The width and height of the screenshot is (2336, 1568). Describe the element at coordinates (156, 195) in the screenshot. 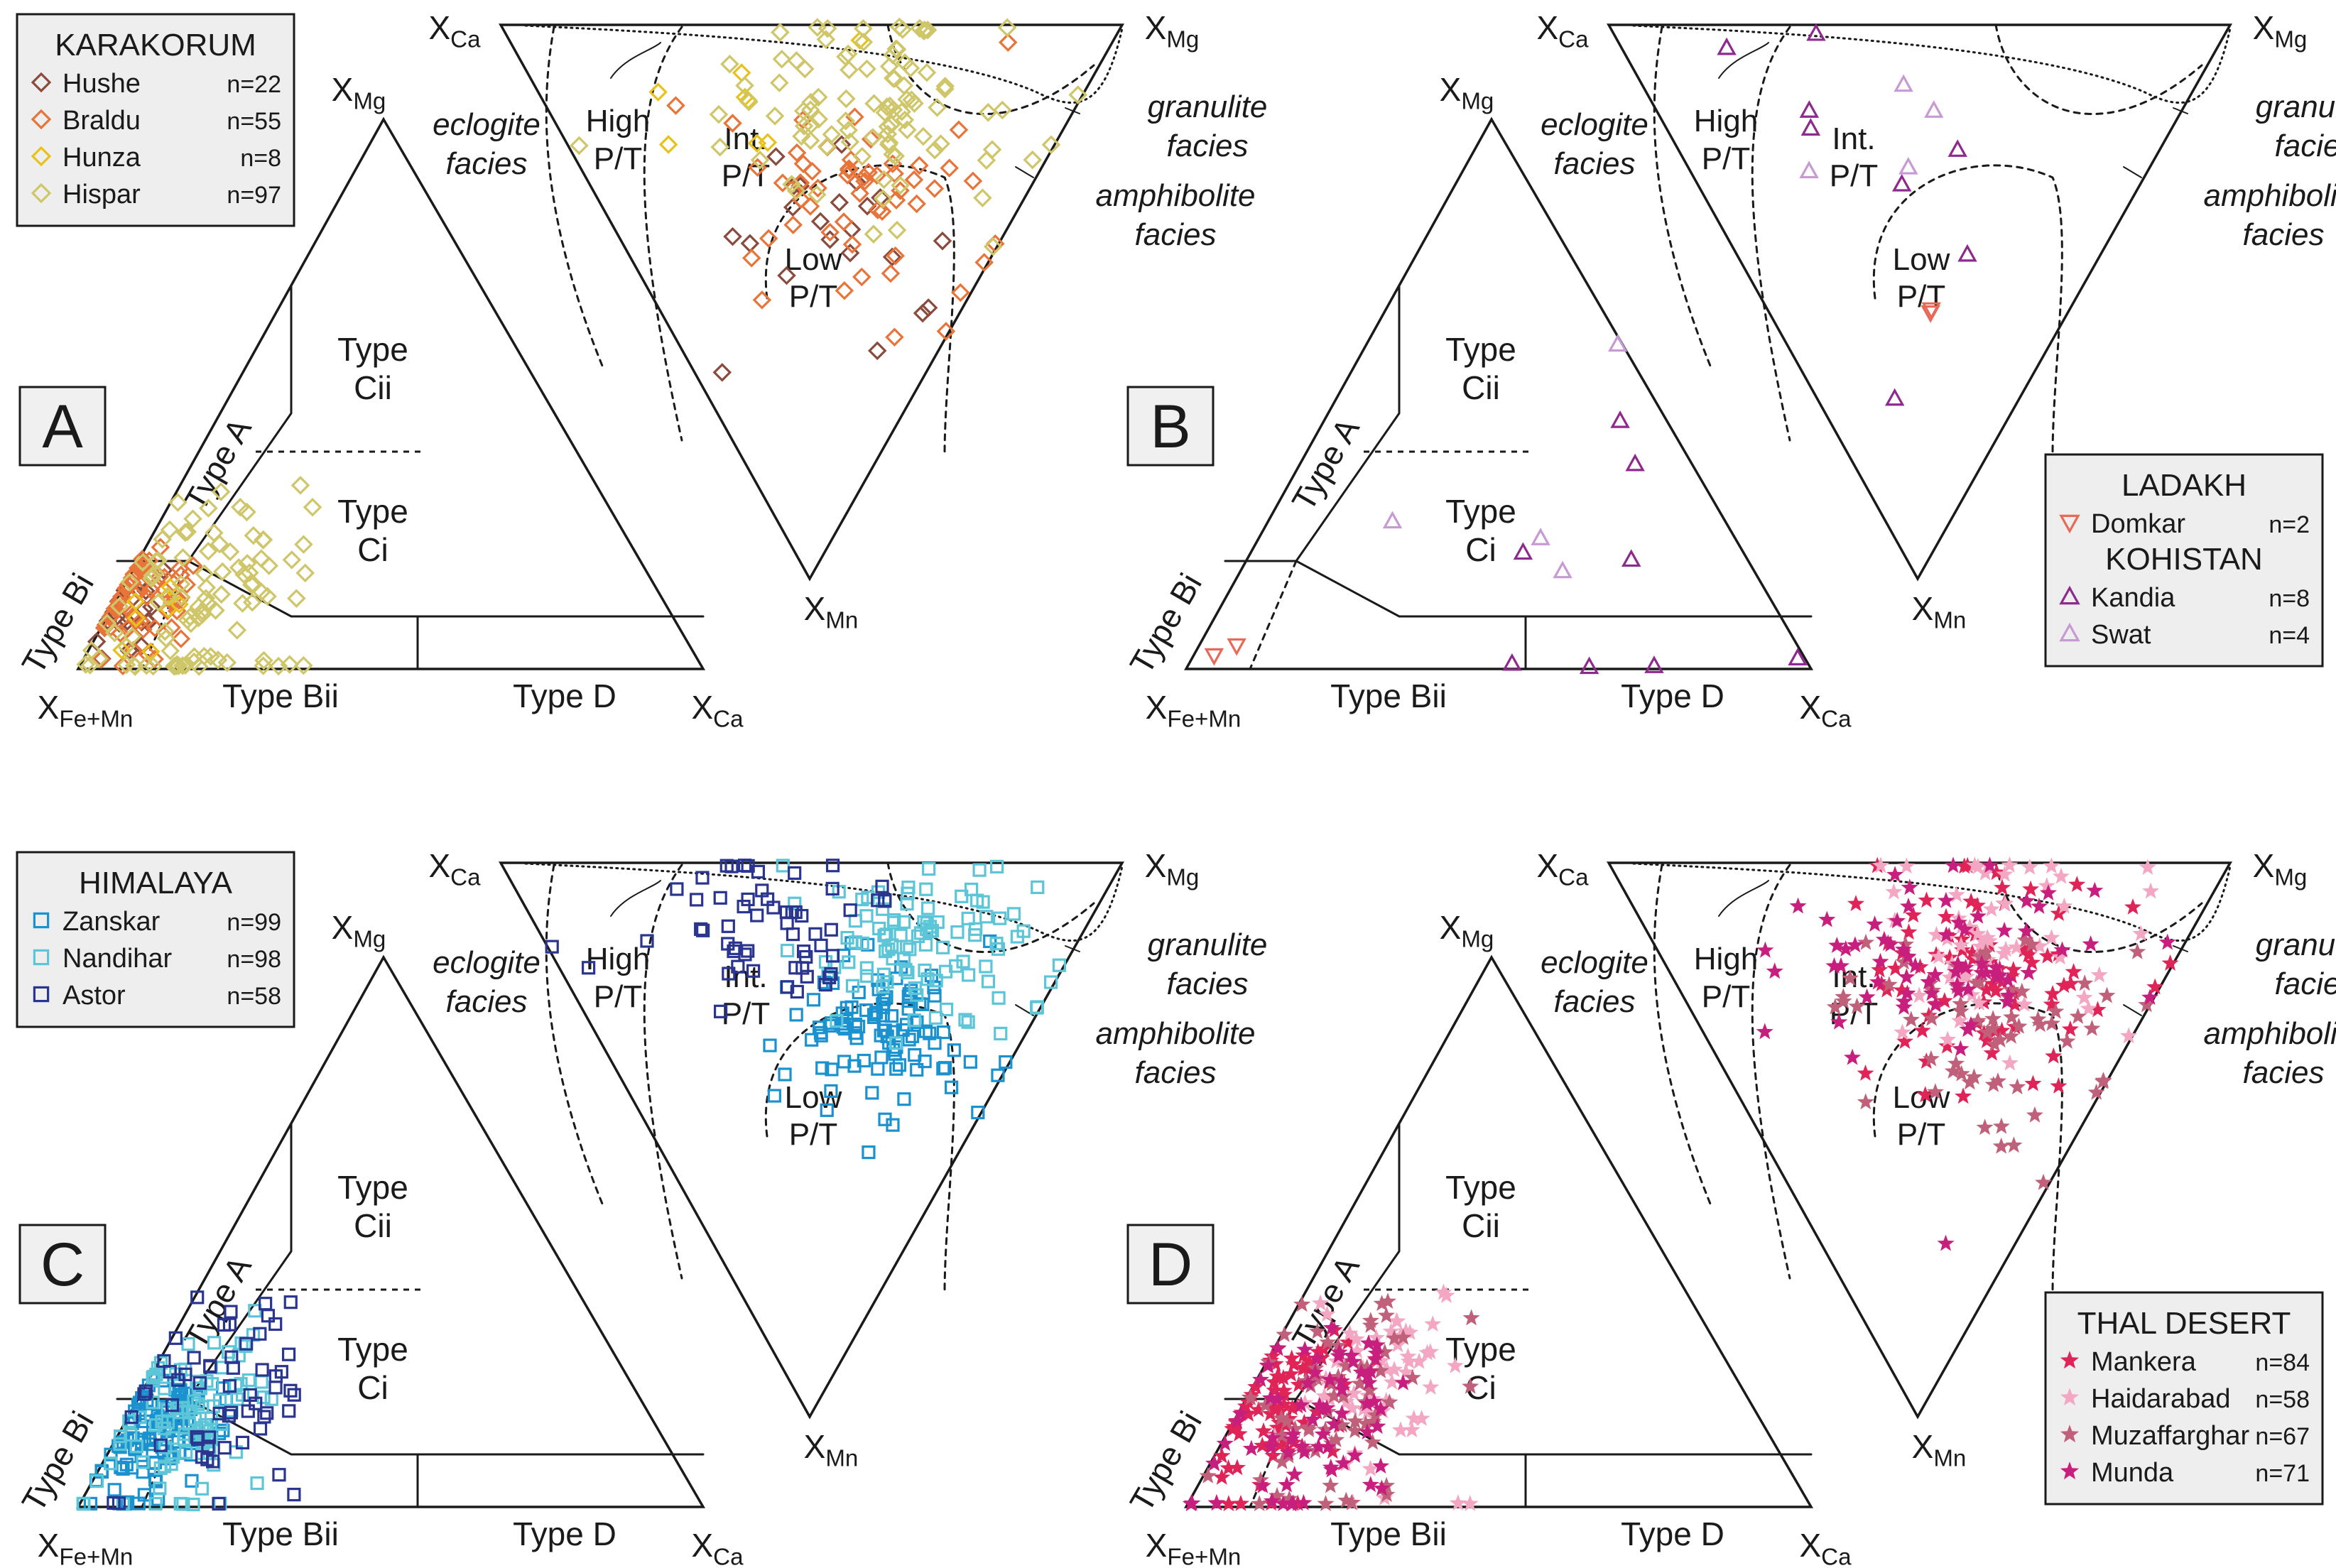

I see `legend-item: Hispar n=97` at that location.